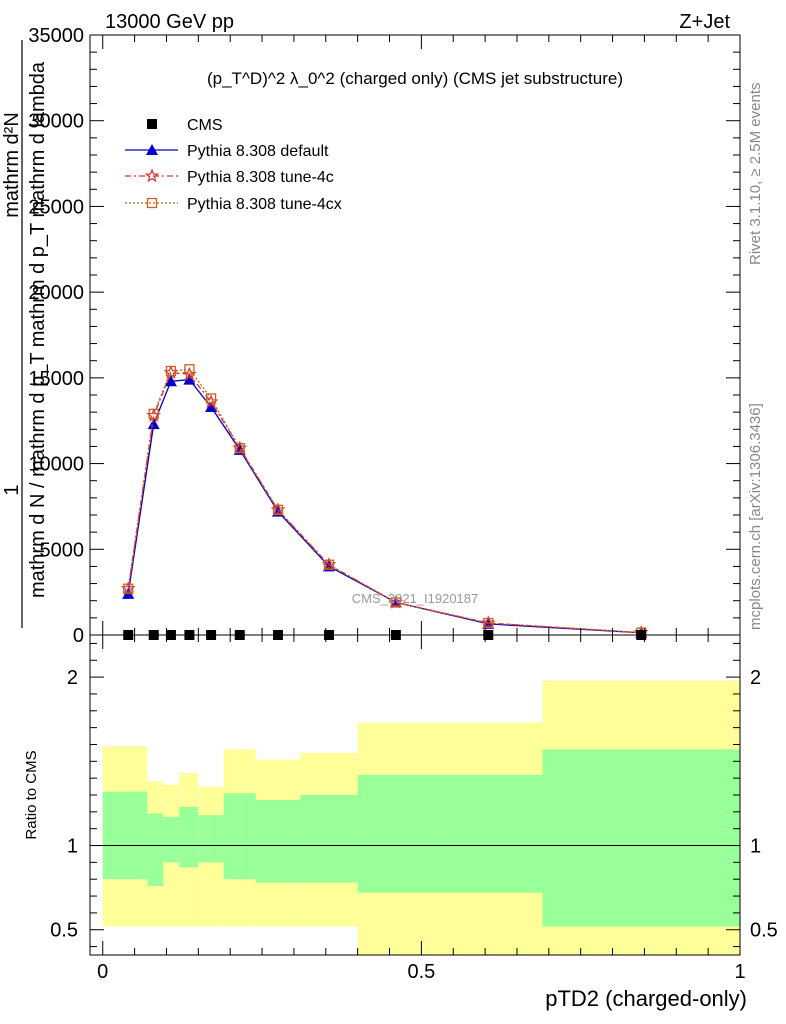 The width and height of the screenshot is (786, 1024). I want to click on x-tick-label: 1, so click(739, 972).